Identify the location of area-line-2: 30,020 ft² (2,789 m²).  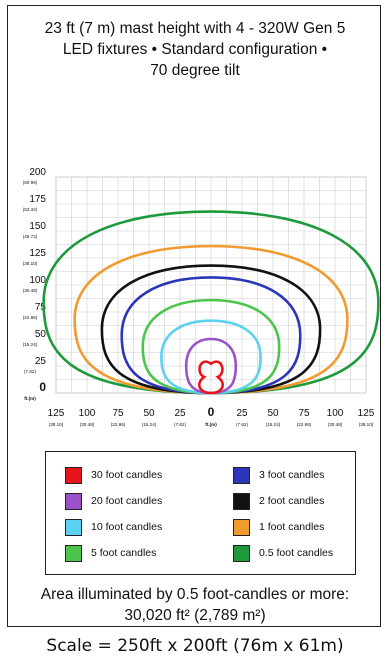
(195, 615).